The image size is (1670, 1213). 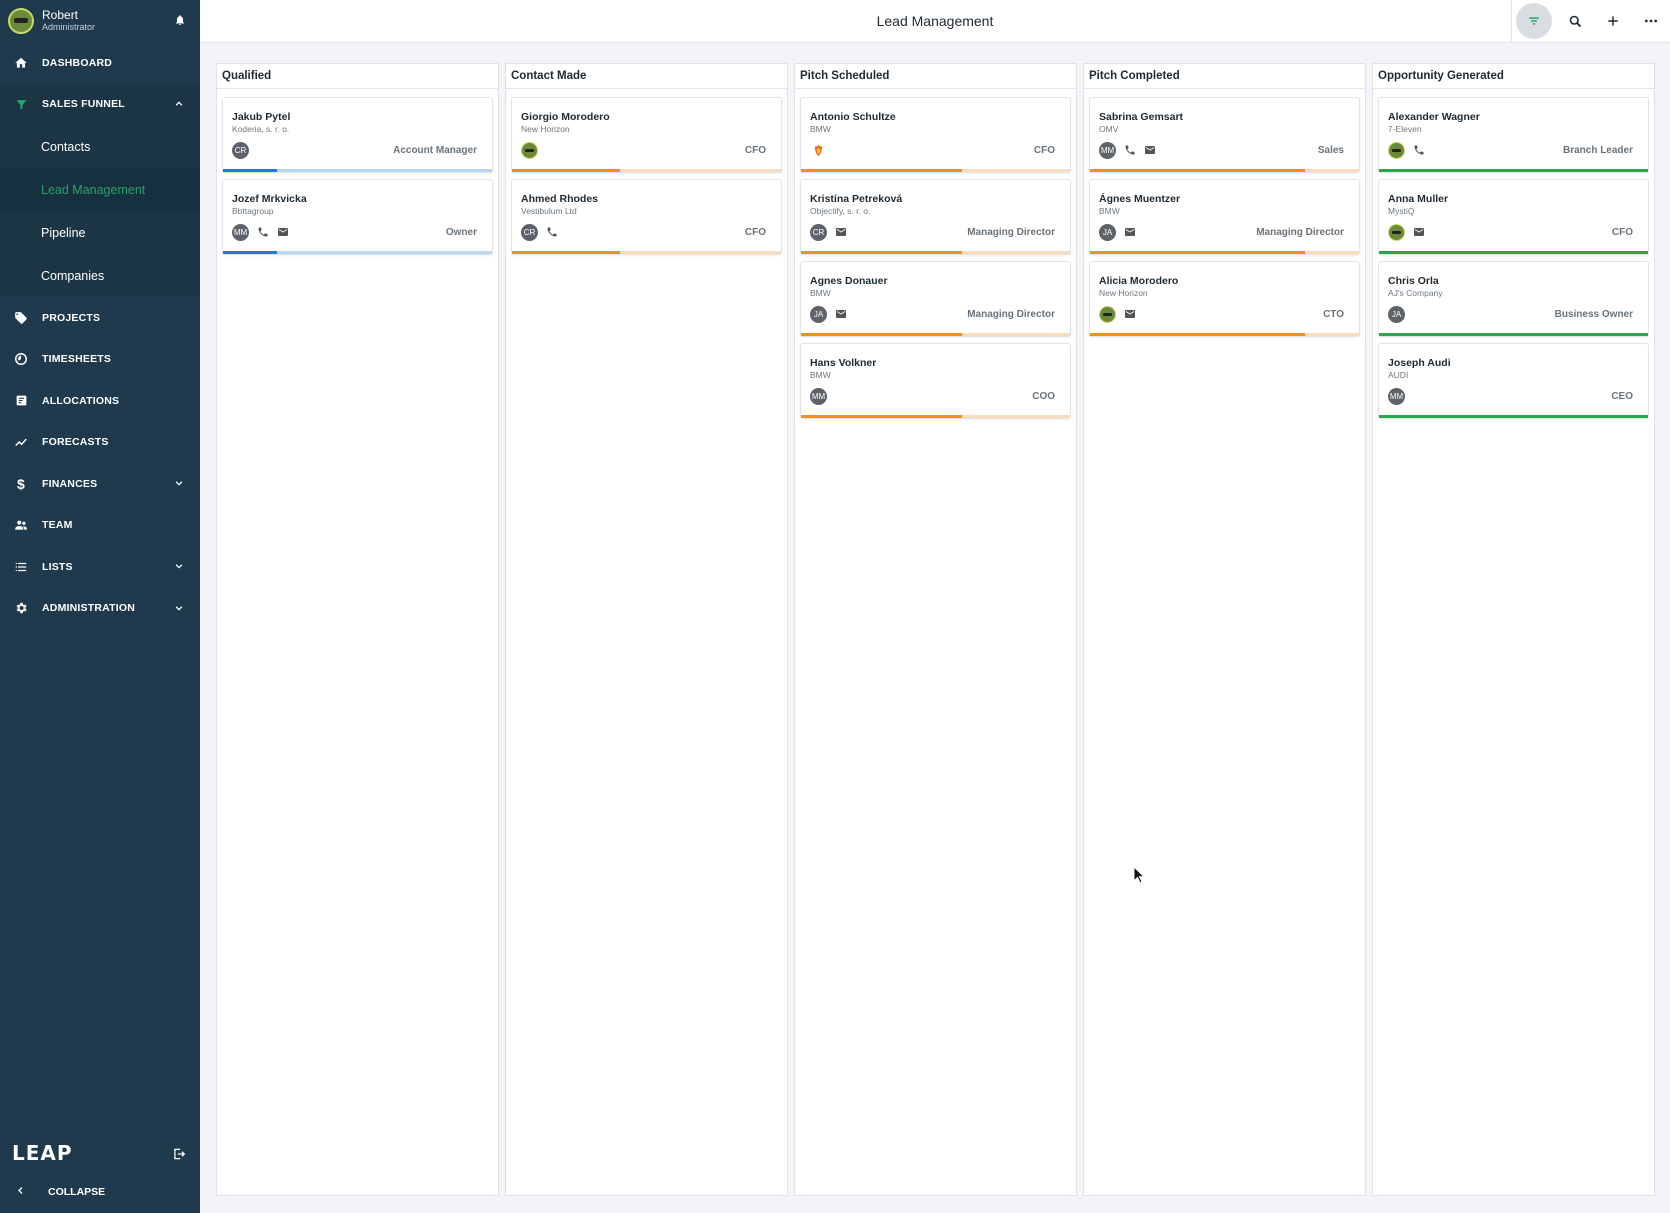 I want to click on lead-meta-row: MM CEO, so click(x=1510, y=396).